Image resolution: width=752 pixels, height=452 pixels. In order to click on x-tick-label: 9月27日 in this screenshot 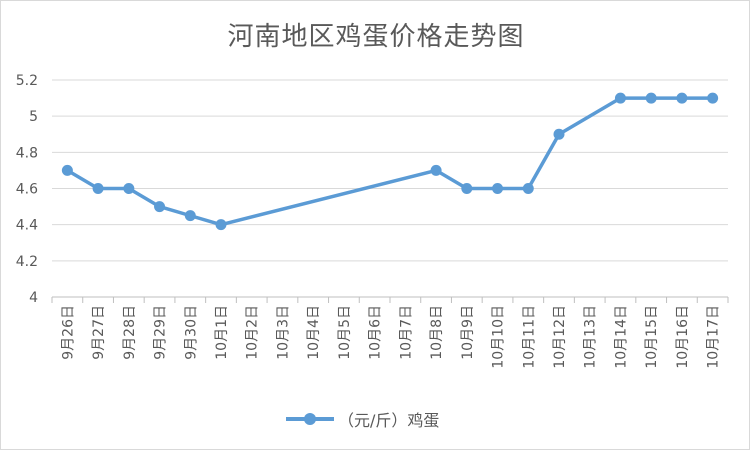, I will do `click(99, 332)`.